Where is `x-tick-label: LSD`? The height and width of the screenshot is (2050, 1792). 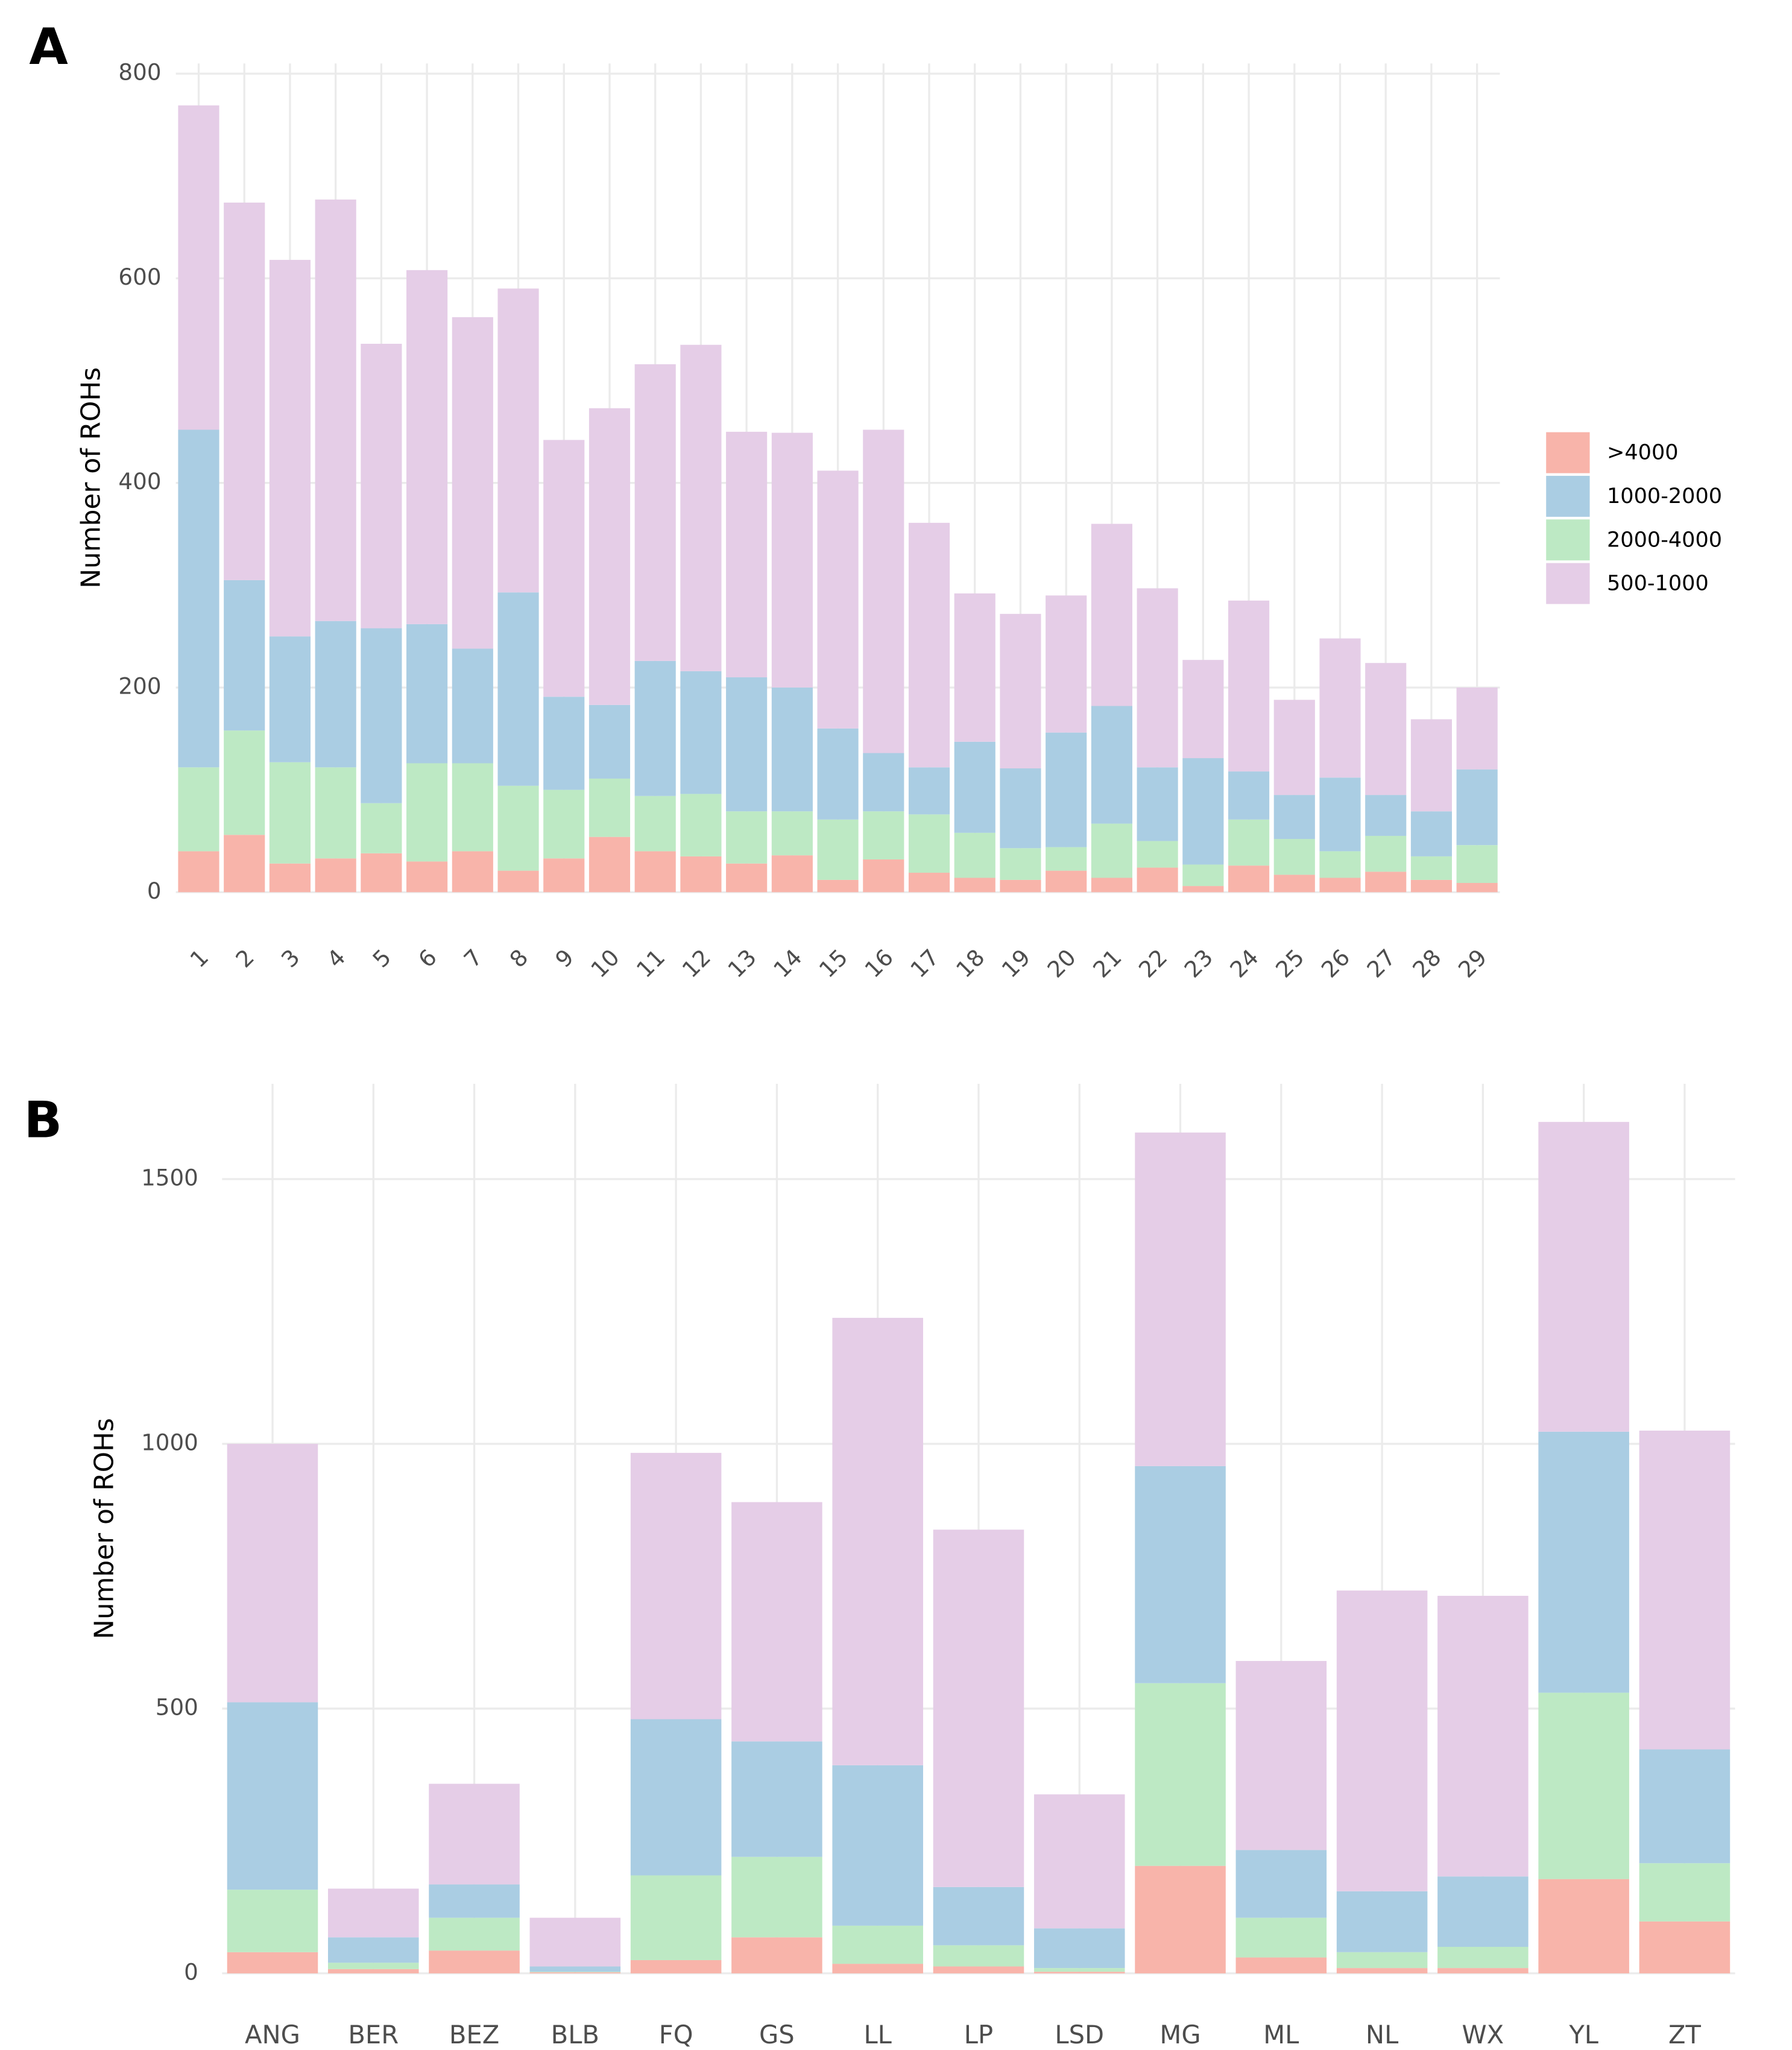 x-tick-label: LSD is located at coordinates (1079, 2035).